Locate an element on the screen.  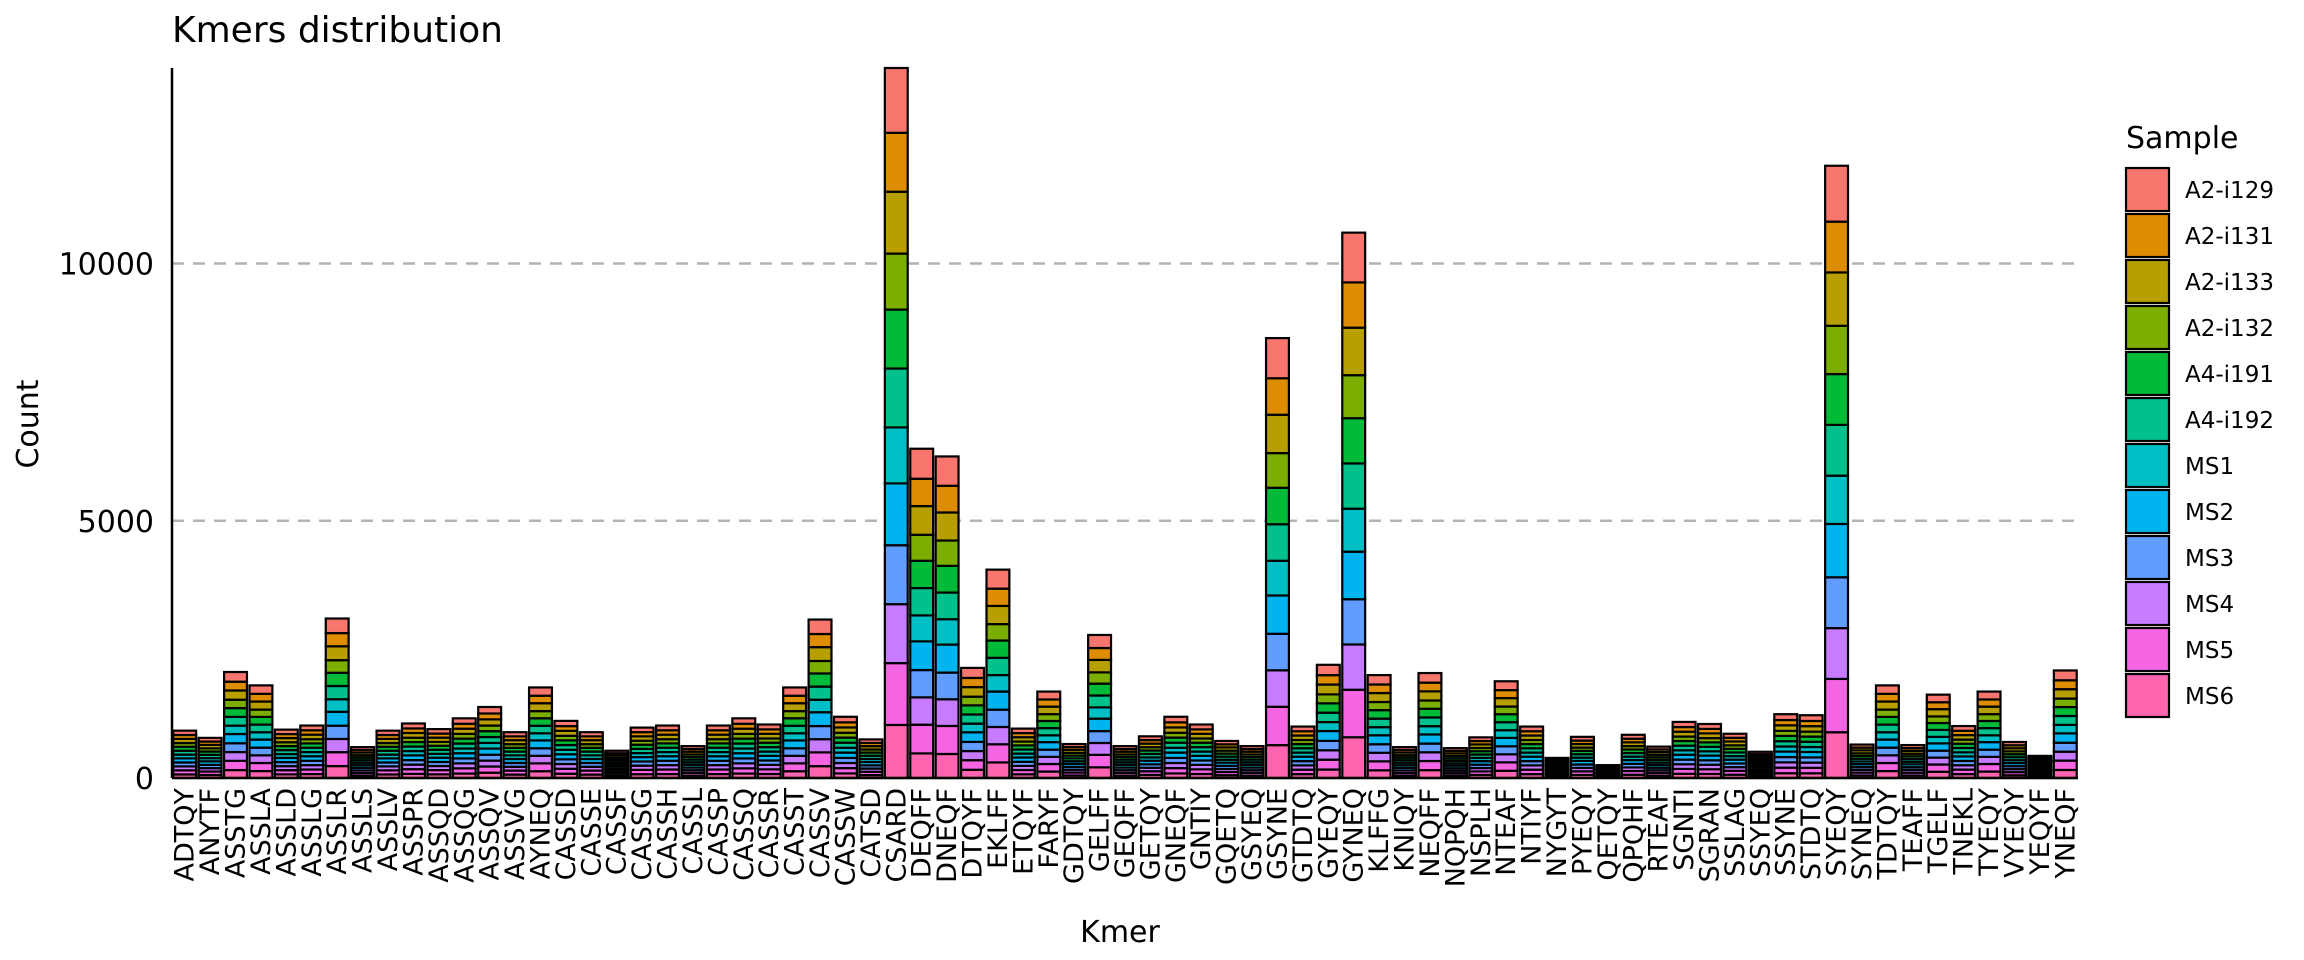
legend-item-MS1: MS1 is located at coordinates (2179, 465).